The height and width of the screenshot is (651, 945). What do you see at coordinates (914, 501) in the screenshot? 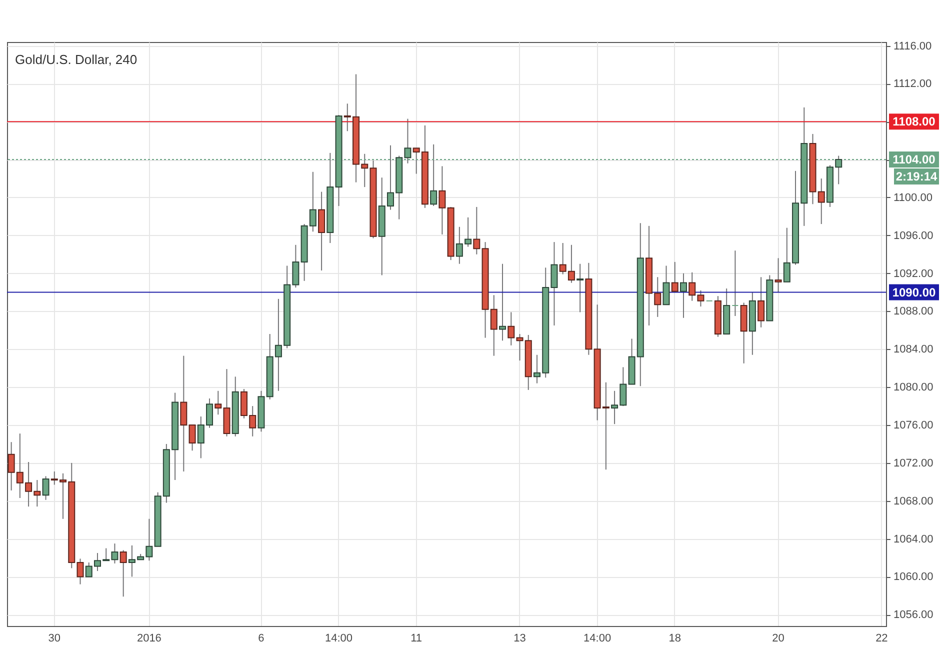
I see `y-tick-label: 1068.00` at bounding box center [914, 501].